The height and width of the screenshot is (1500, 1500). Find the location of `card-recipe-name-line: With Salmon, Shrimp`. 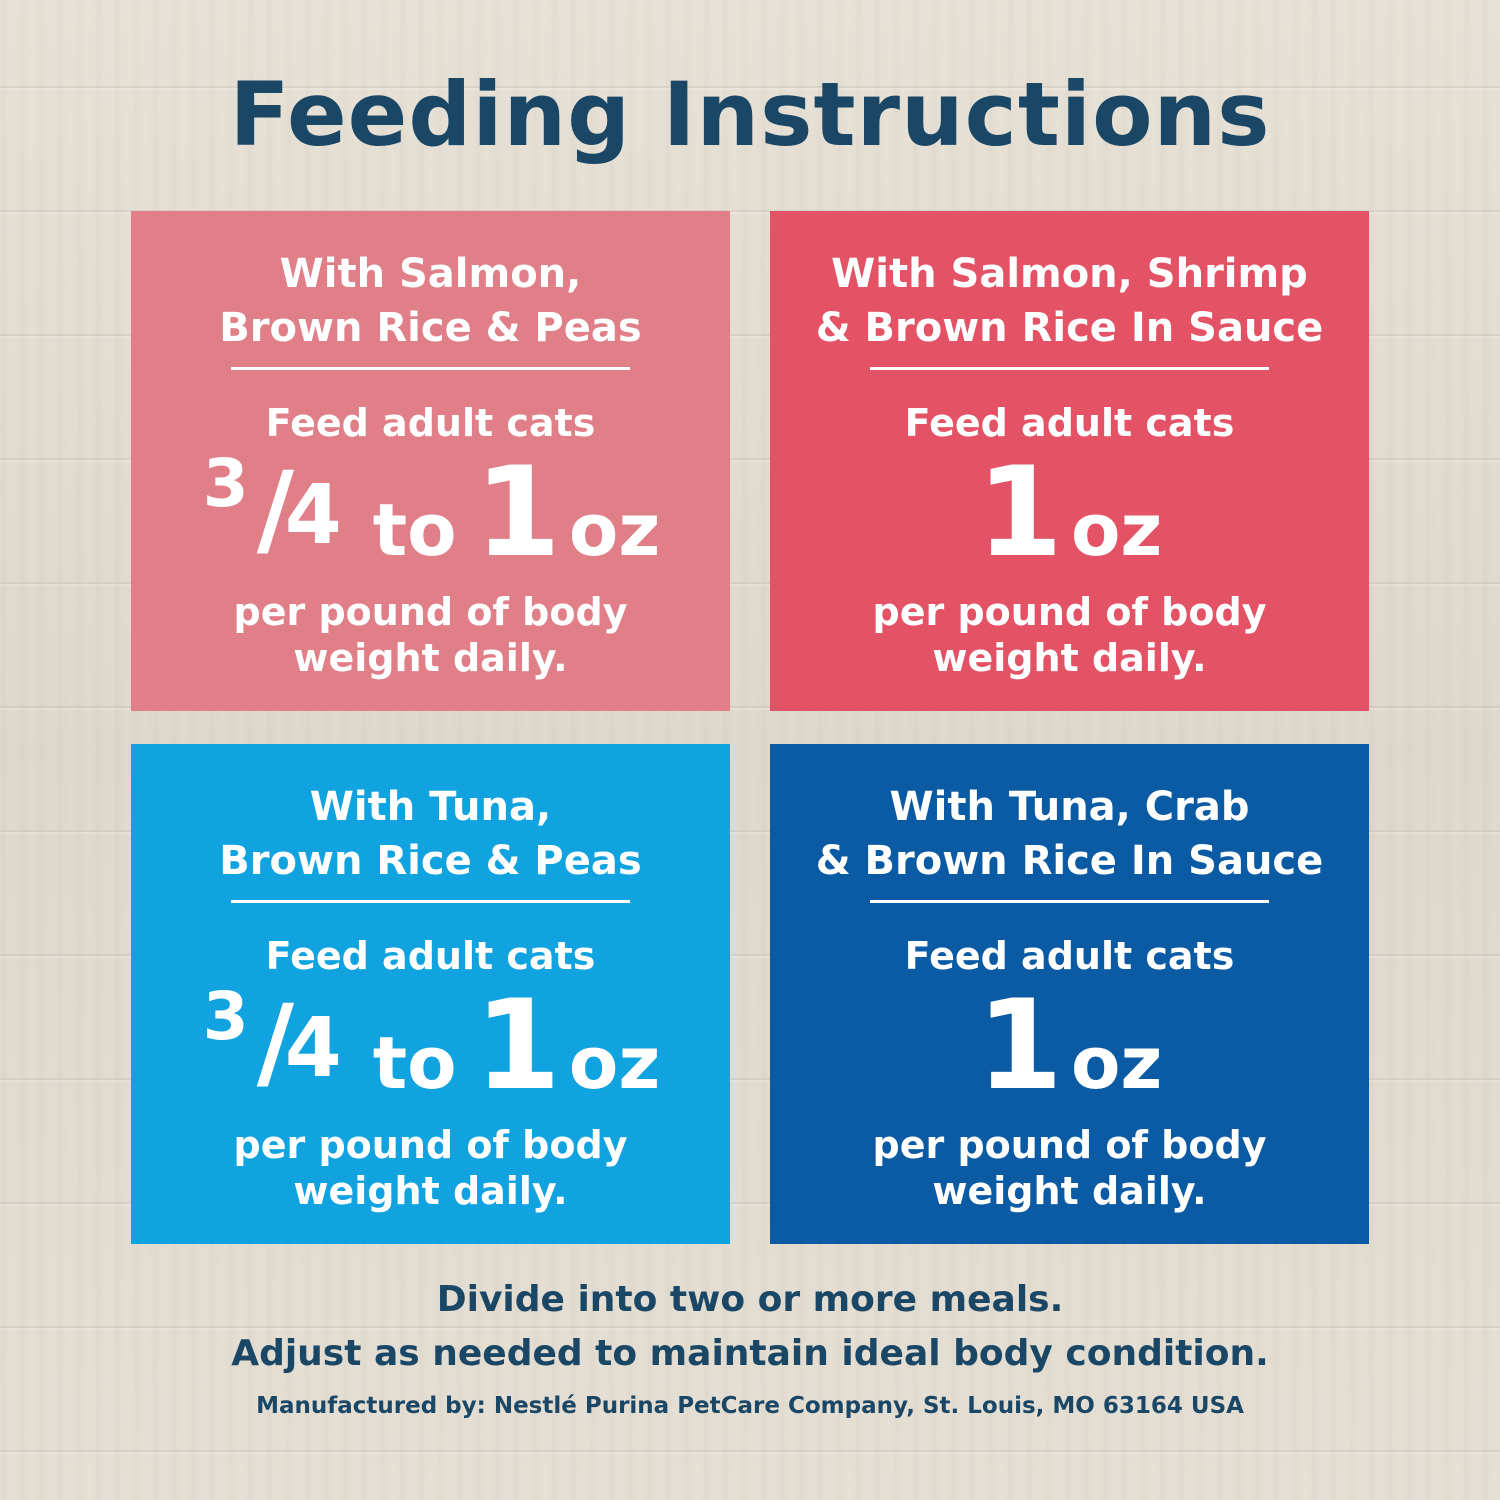

card-recipe-name-line: With Salmon, Shrimp is located at coordinates (1069, 274).